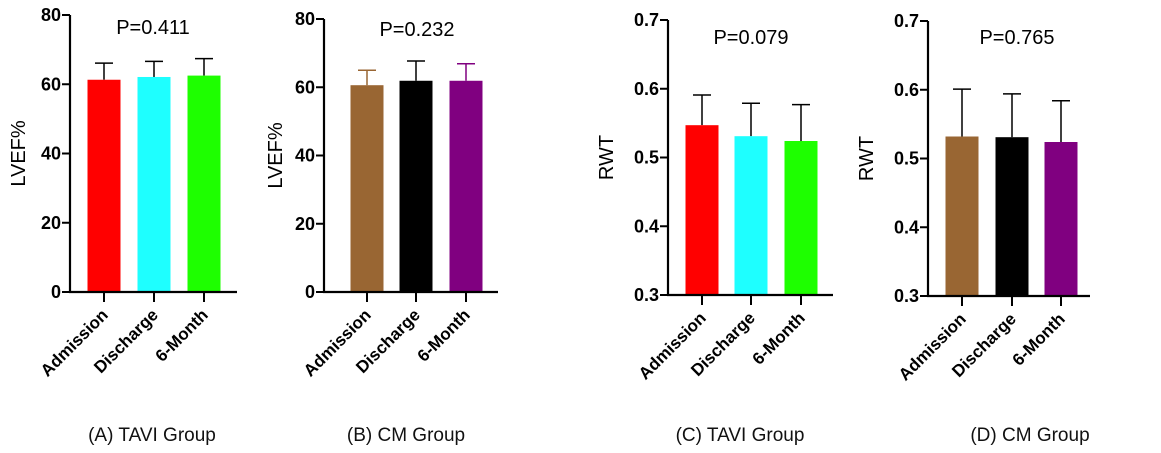  Describe the element at coordinates (1016, 38) in the screenshot. I see `p-value-annotation: P=0.765` at that location.